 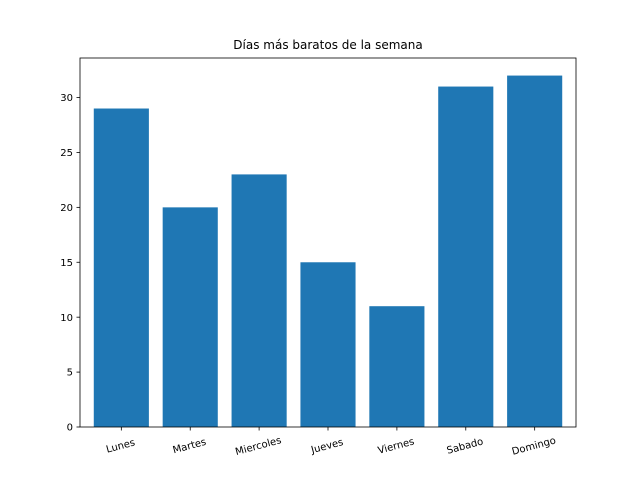 What do you see at coordinates (66, 98) in the screenshot?
I see `y-tick-label: 30` at bounding box center [66, 98].